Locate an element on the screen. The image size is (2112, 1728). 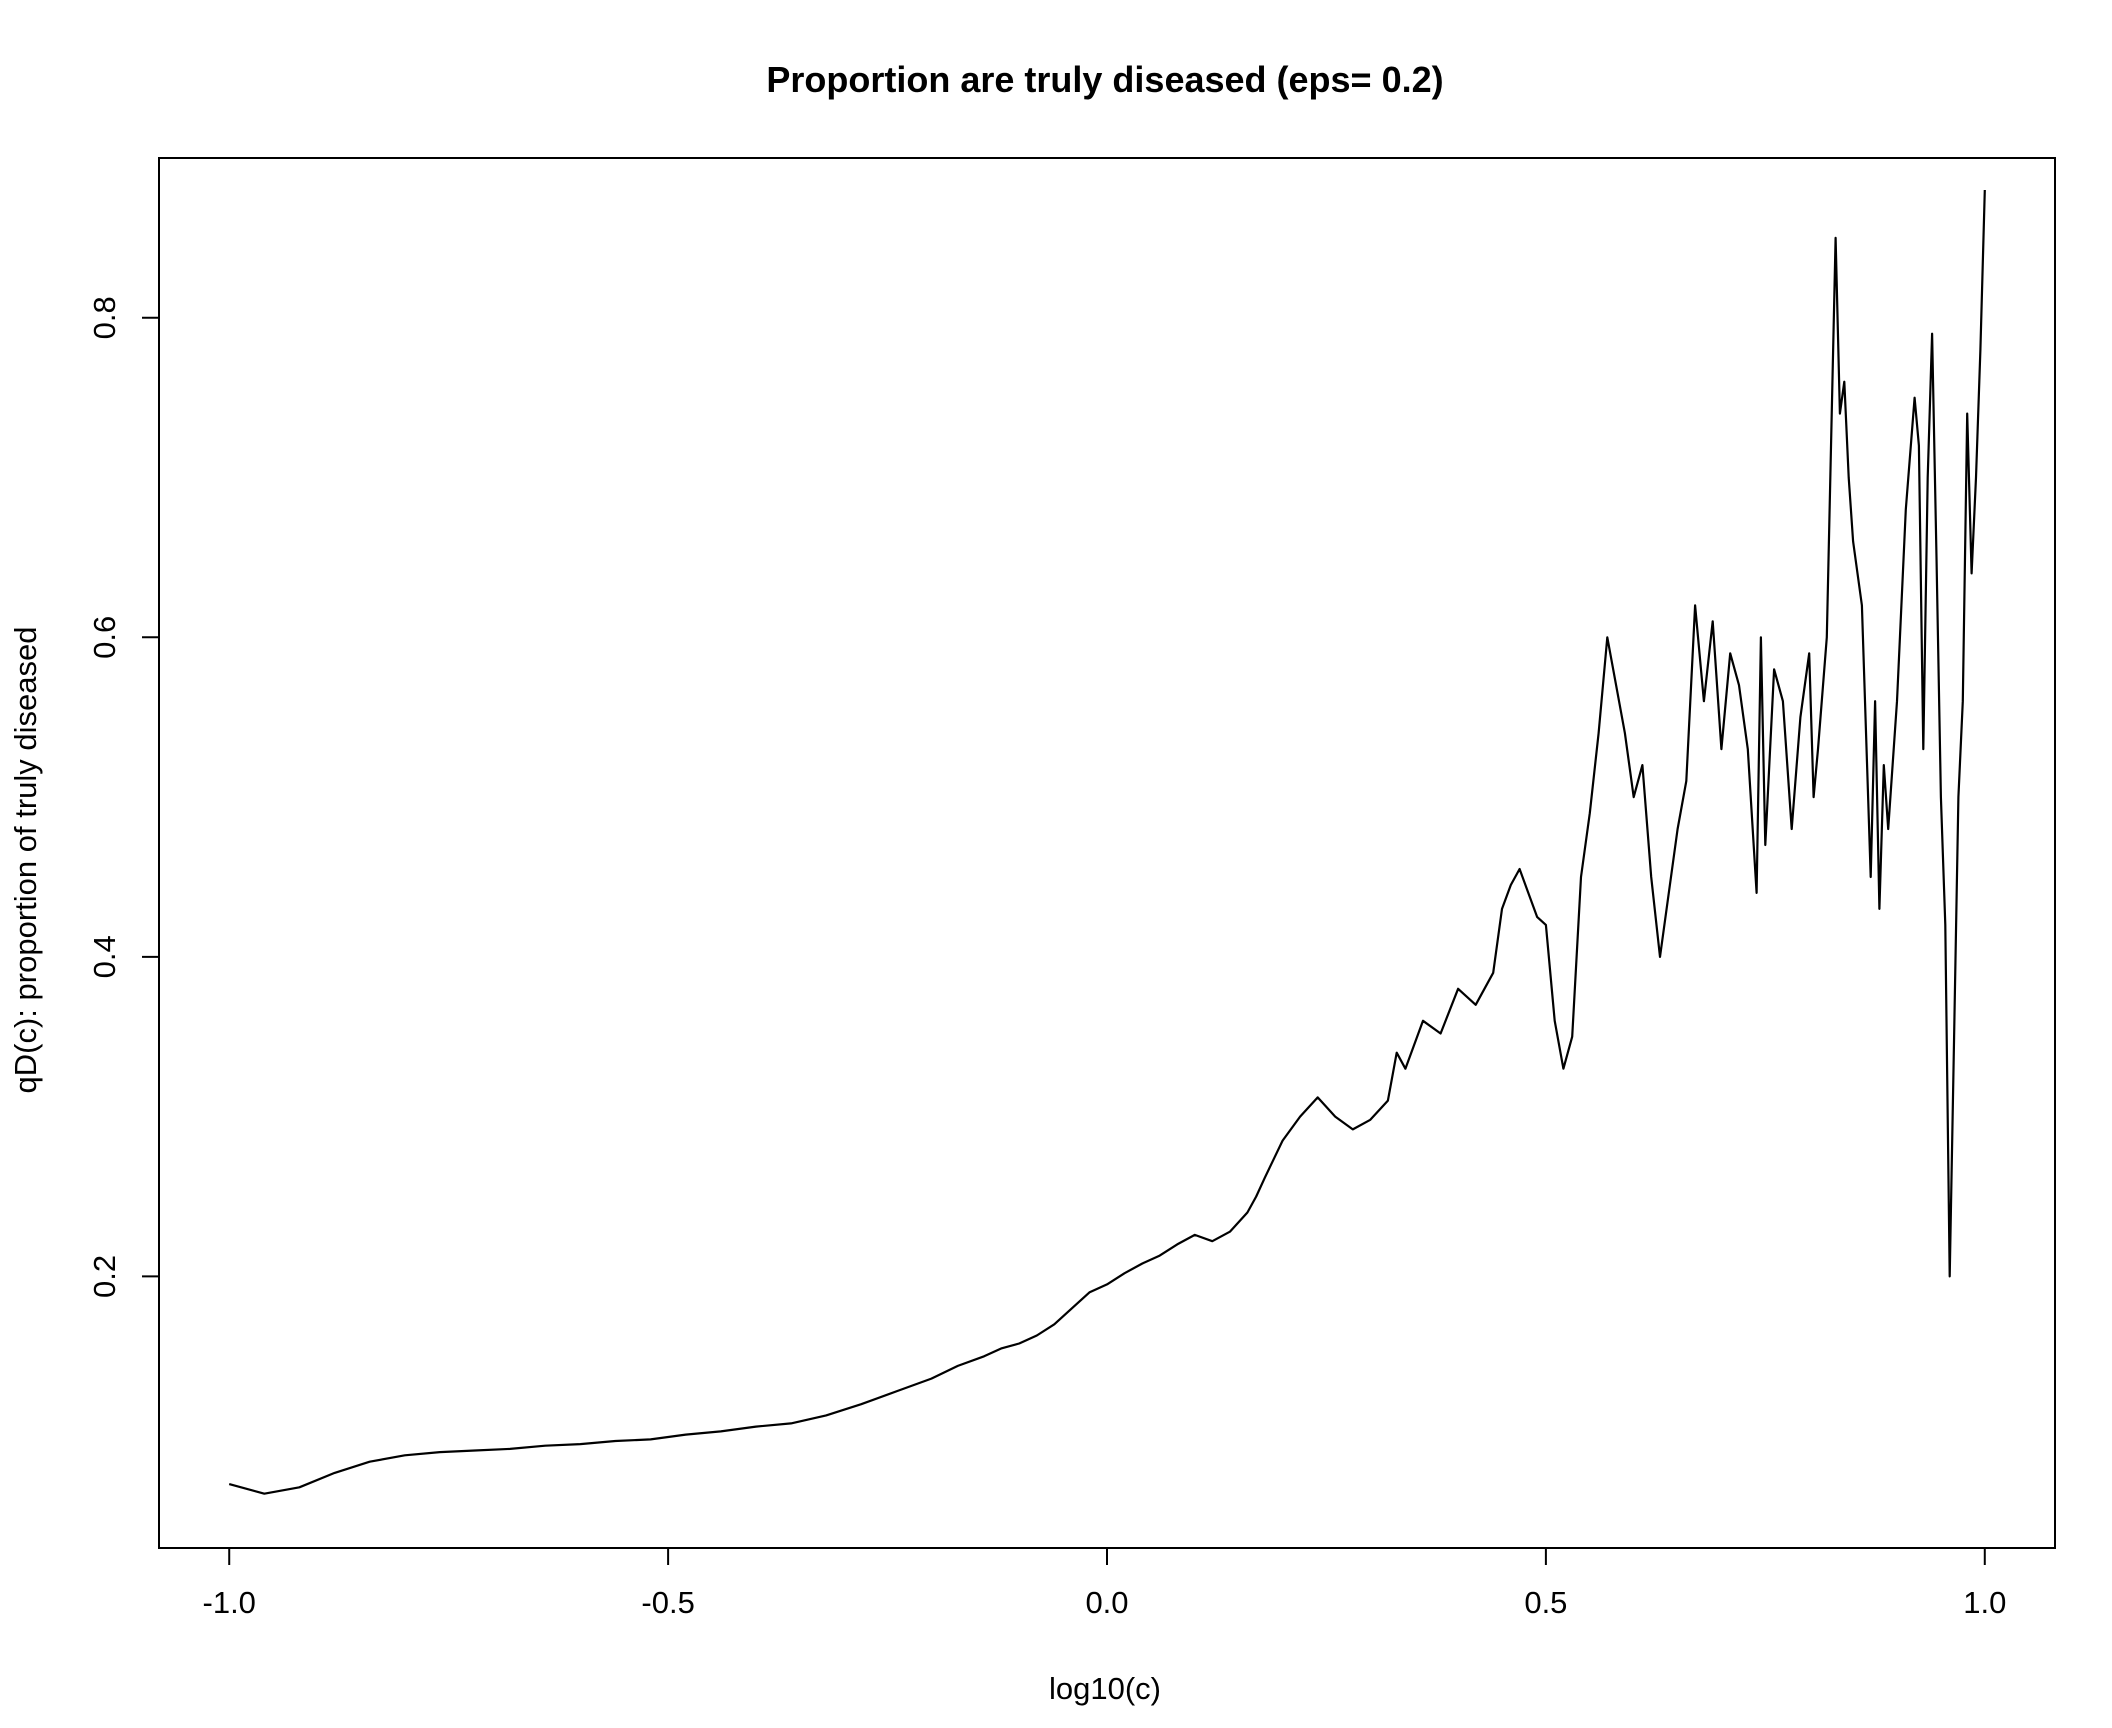
x-tick-label: -1.0 is located at coordinates (229, 1602).